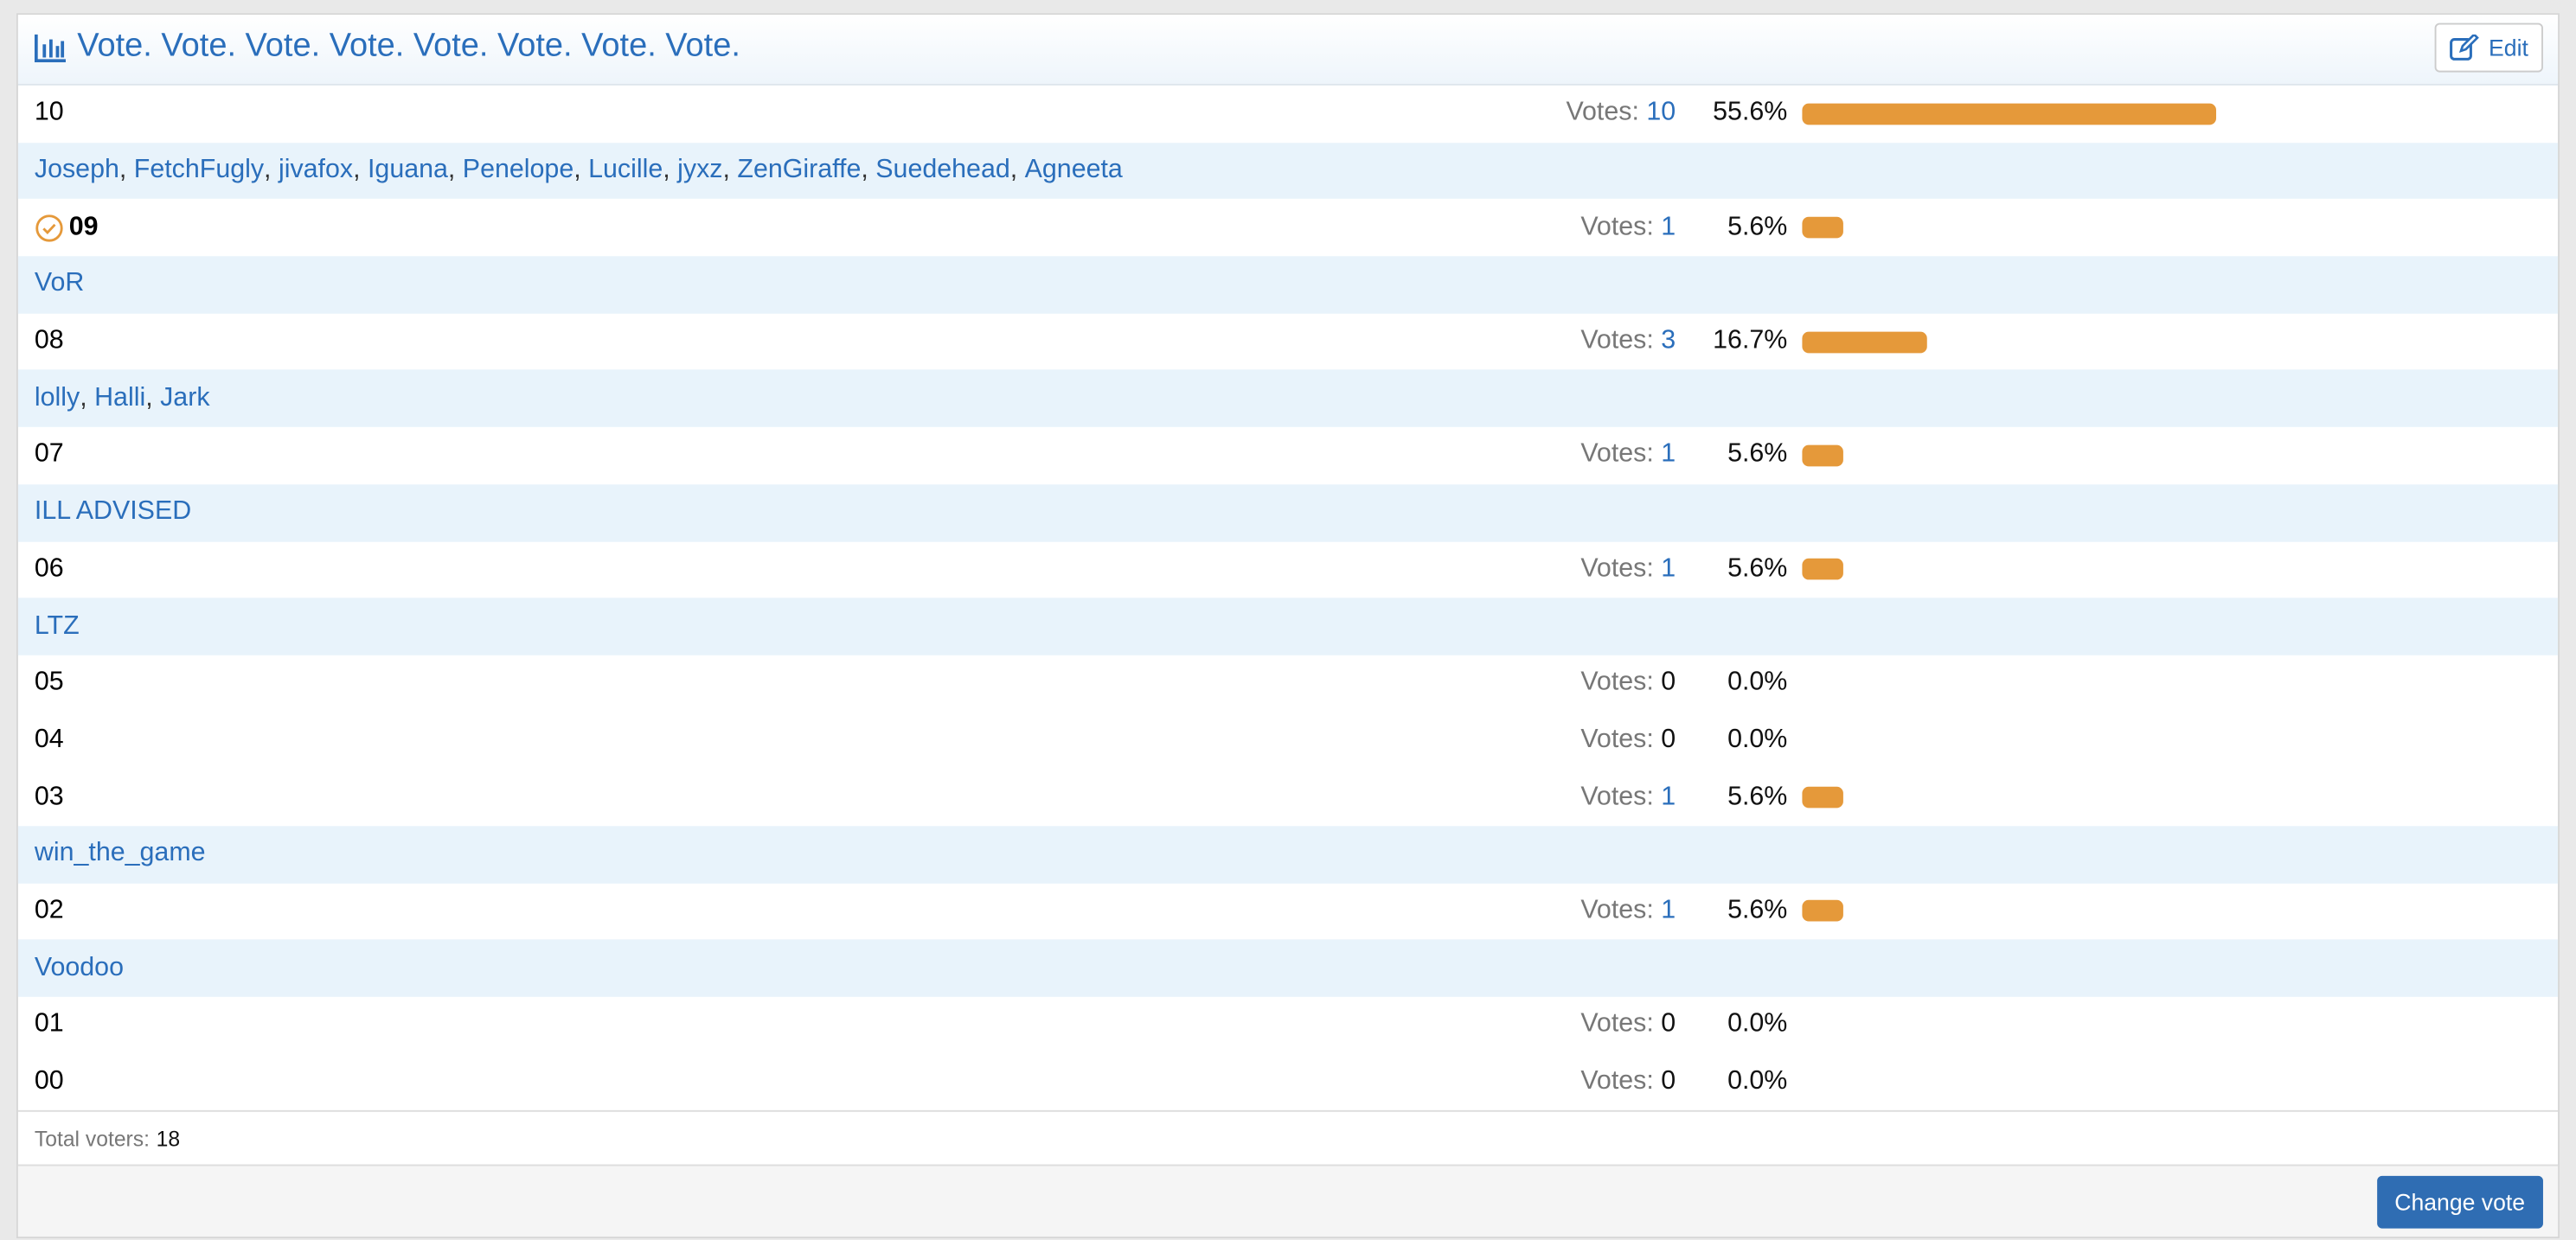 Image resolution: width=2576 pixels, height=1240 pixels. I want to click on vote-count: Votes: 3, so click(1628, 341).